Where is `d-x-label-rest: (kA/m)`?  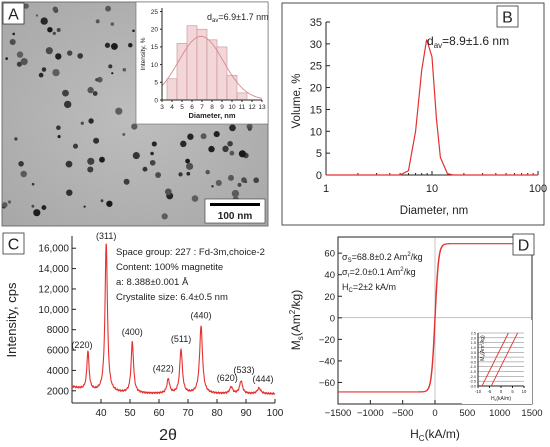
d-x-label-rest: (kA/m) is located at coordinates (442, 434).